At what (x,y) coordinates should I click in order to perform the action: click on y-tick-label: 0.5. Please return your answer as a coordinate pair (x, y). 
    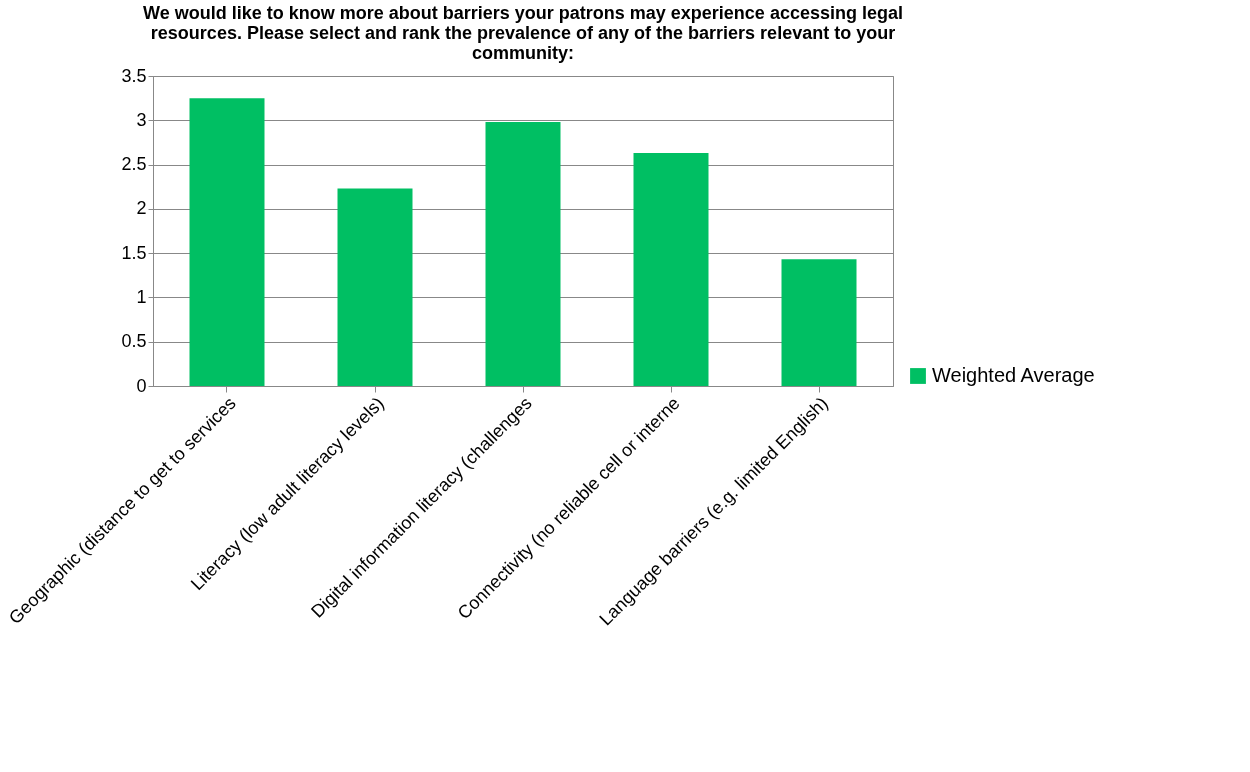
    Looking at the image, I should click on (134, 341).